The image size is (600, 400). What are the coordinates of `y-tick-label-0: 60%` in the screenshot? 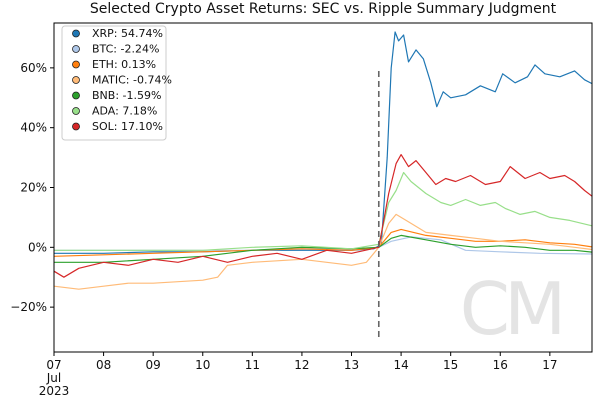 It's located at (33, 68).